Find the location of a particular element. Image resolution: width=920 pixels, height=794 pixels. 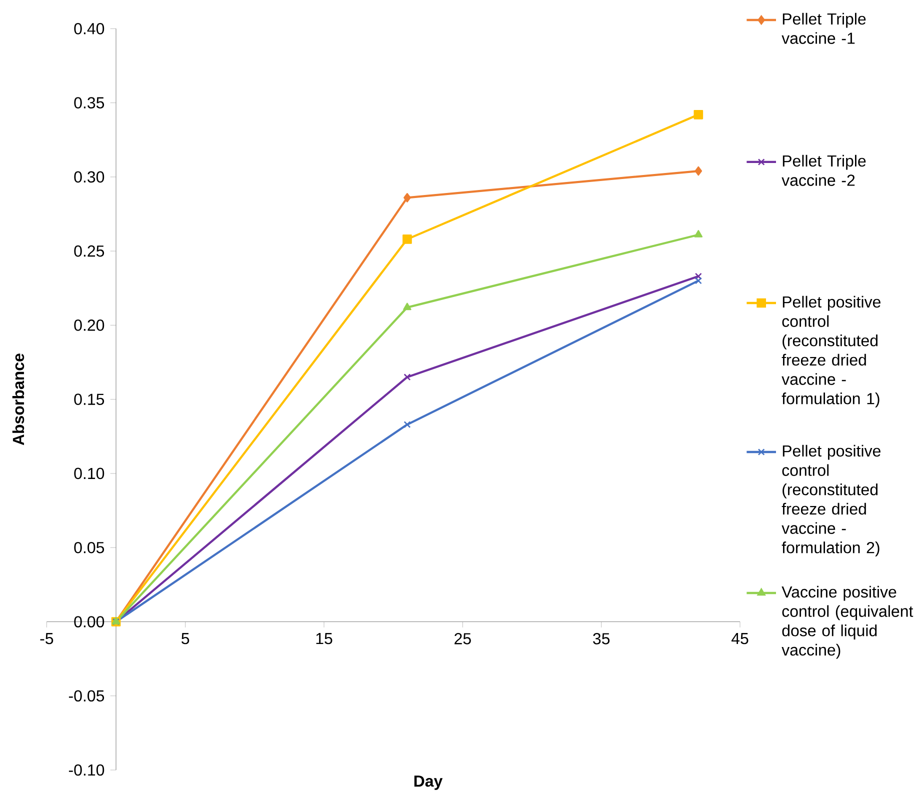

legend-label: Vaccine positive control (equivalent dose of liquid vaccine) is located at coordinates (848, 622).